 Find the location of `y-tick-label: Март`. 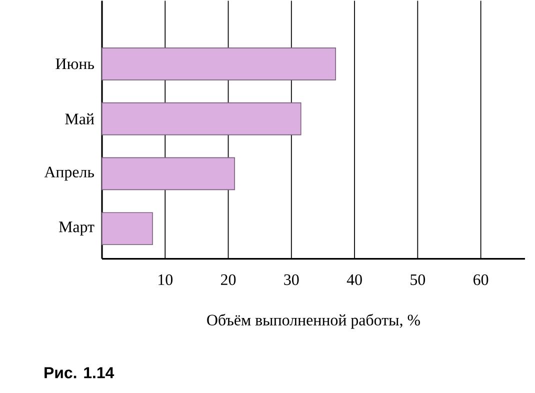

y-tick-label: Март is located at coordinates (76, 229).